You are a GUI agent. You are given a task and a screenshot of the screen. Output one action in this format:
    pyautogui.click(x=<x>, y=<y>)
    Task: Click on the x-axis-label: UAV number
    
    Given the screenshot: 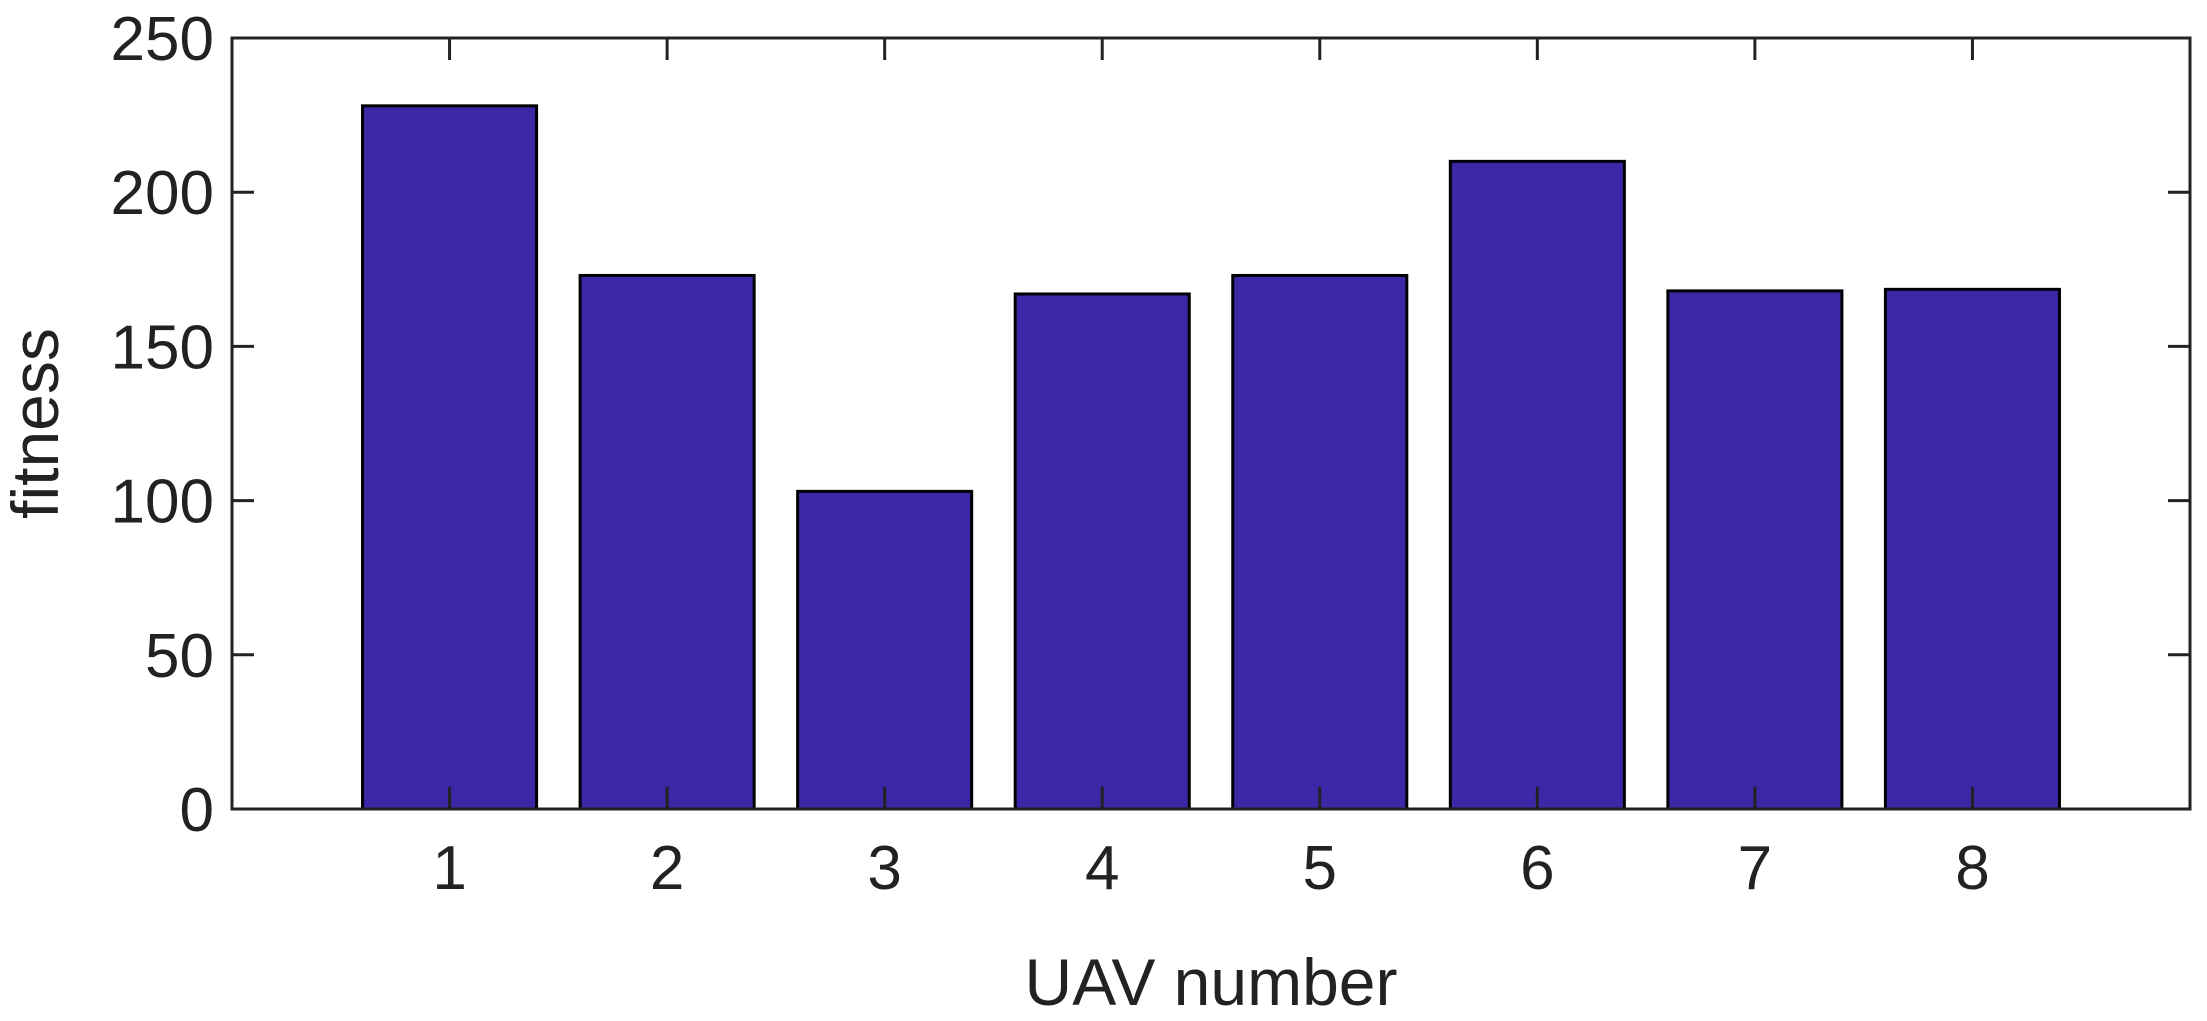 What is the action you would take?
    pyautogui.click(x=1211, y=982)
    